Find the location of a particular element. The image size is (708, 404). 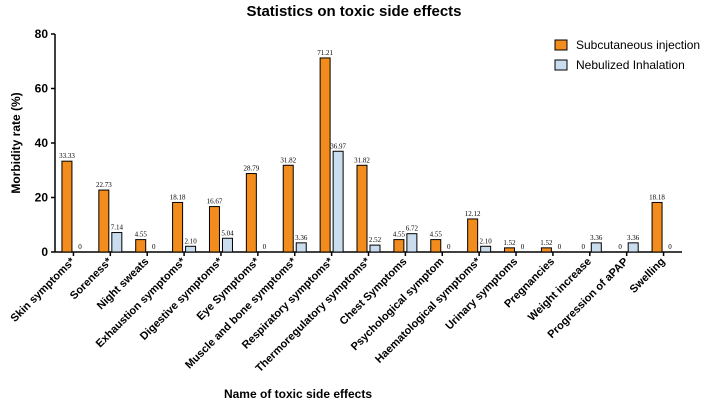

y-axis-title: Morbidity rate (%) is located at coordinates (16, 142).